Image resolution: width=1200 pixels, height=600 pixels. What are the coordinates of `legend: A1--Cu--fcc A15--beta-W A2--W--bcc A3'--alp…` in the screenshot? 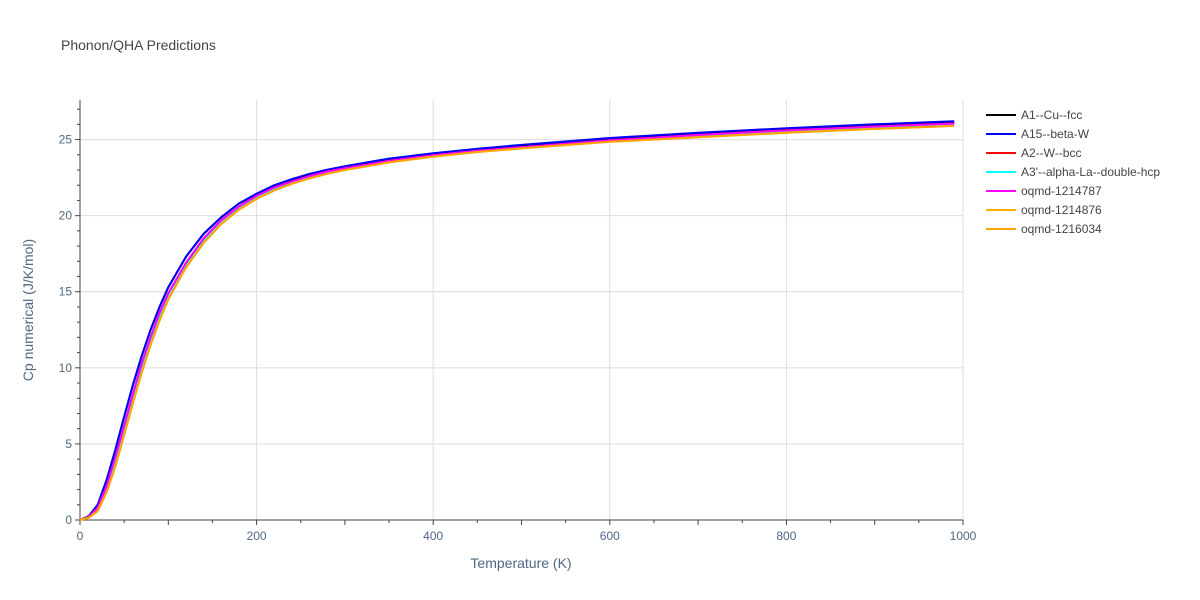 It's located at (1073, 172).